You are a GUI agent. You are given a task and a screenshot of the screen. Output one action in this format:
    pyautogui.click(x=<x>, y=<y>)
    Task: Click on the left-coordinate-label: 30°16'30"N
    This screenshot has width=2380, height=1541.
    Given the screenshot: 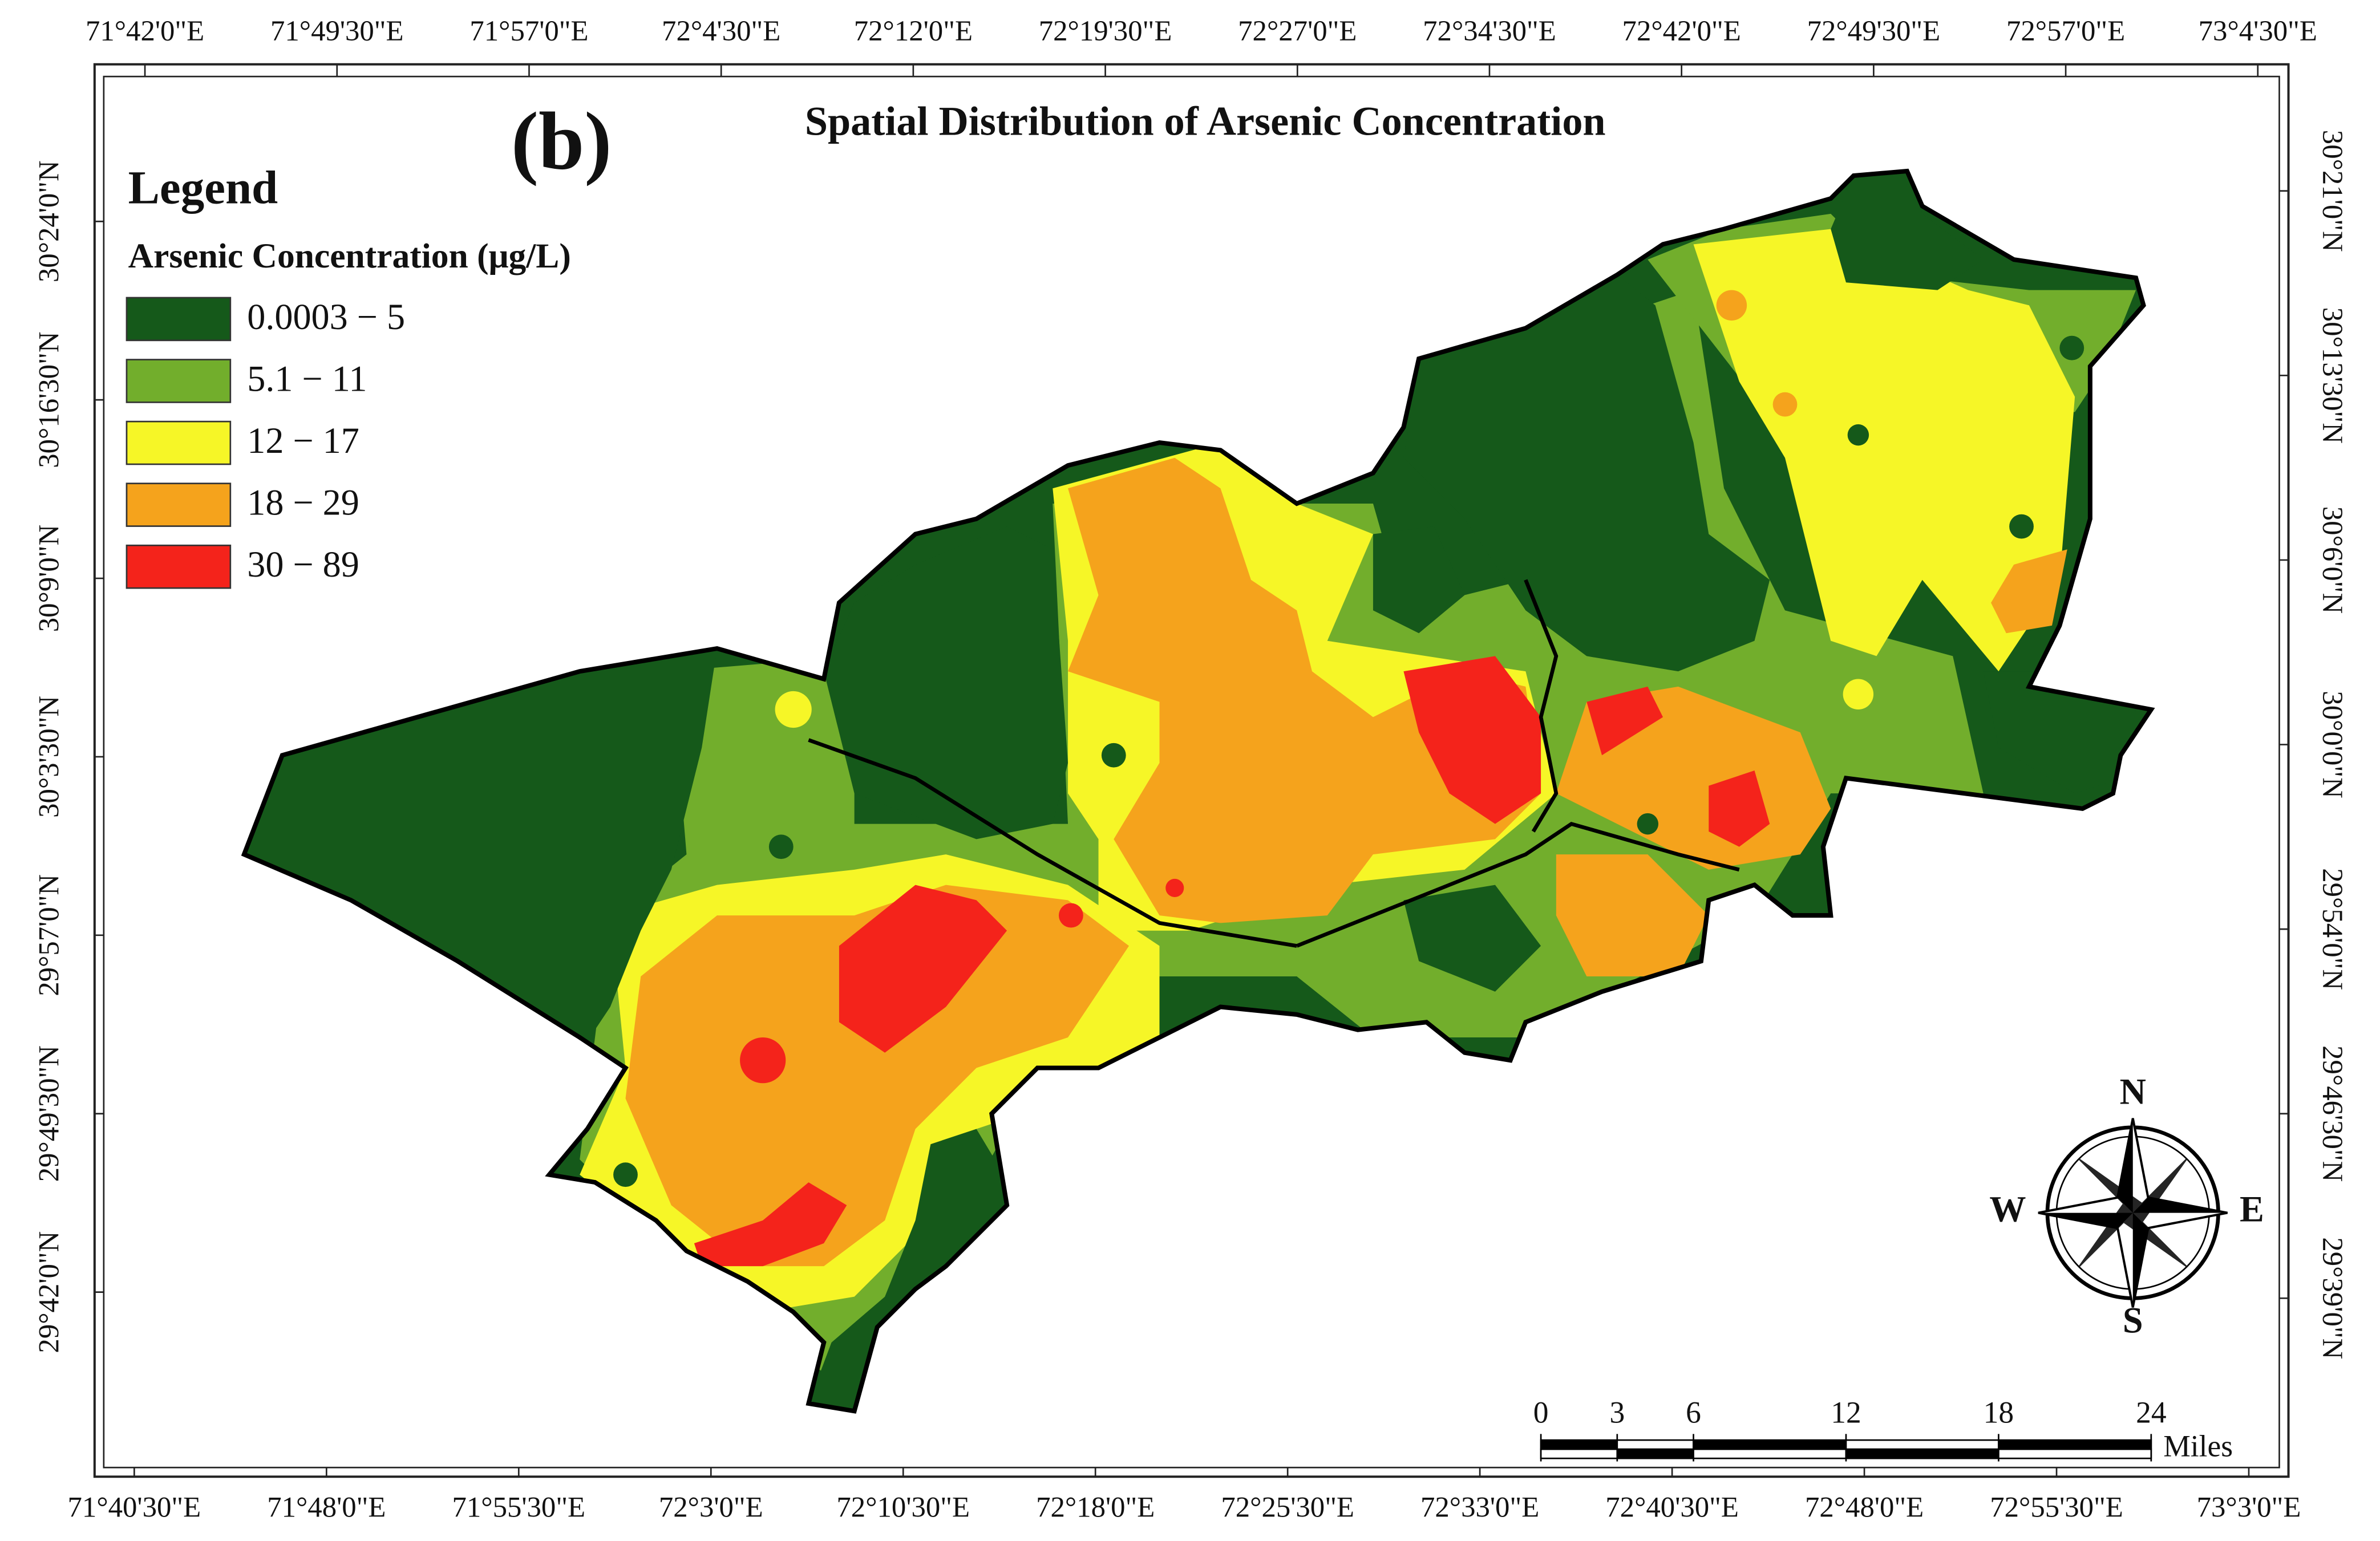 What is the action you would take?
    pyautogui.click(x=49, y=399)
    